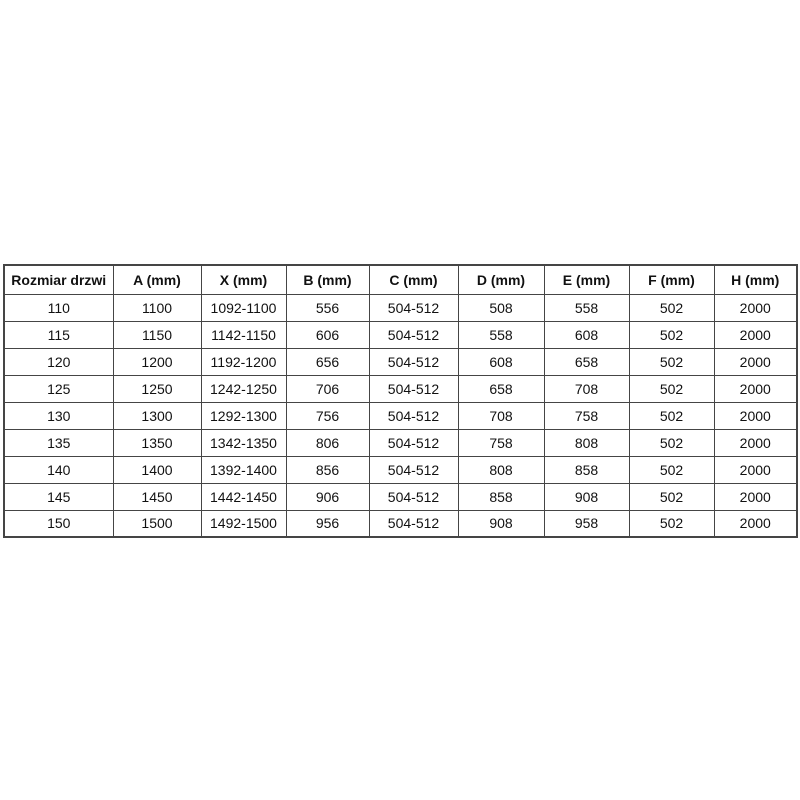 Image resolution: width=800 pixels, height=800 pixels. Describe the element at coordinates (157, 496) in the screenshot. I see `table-cell: 1450` at that location.